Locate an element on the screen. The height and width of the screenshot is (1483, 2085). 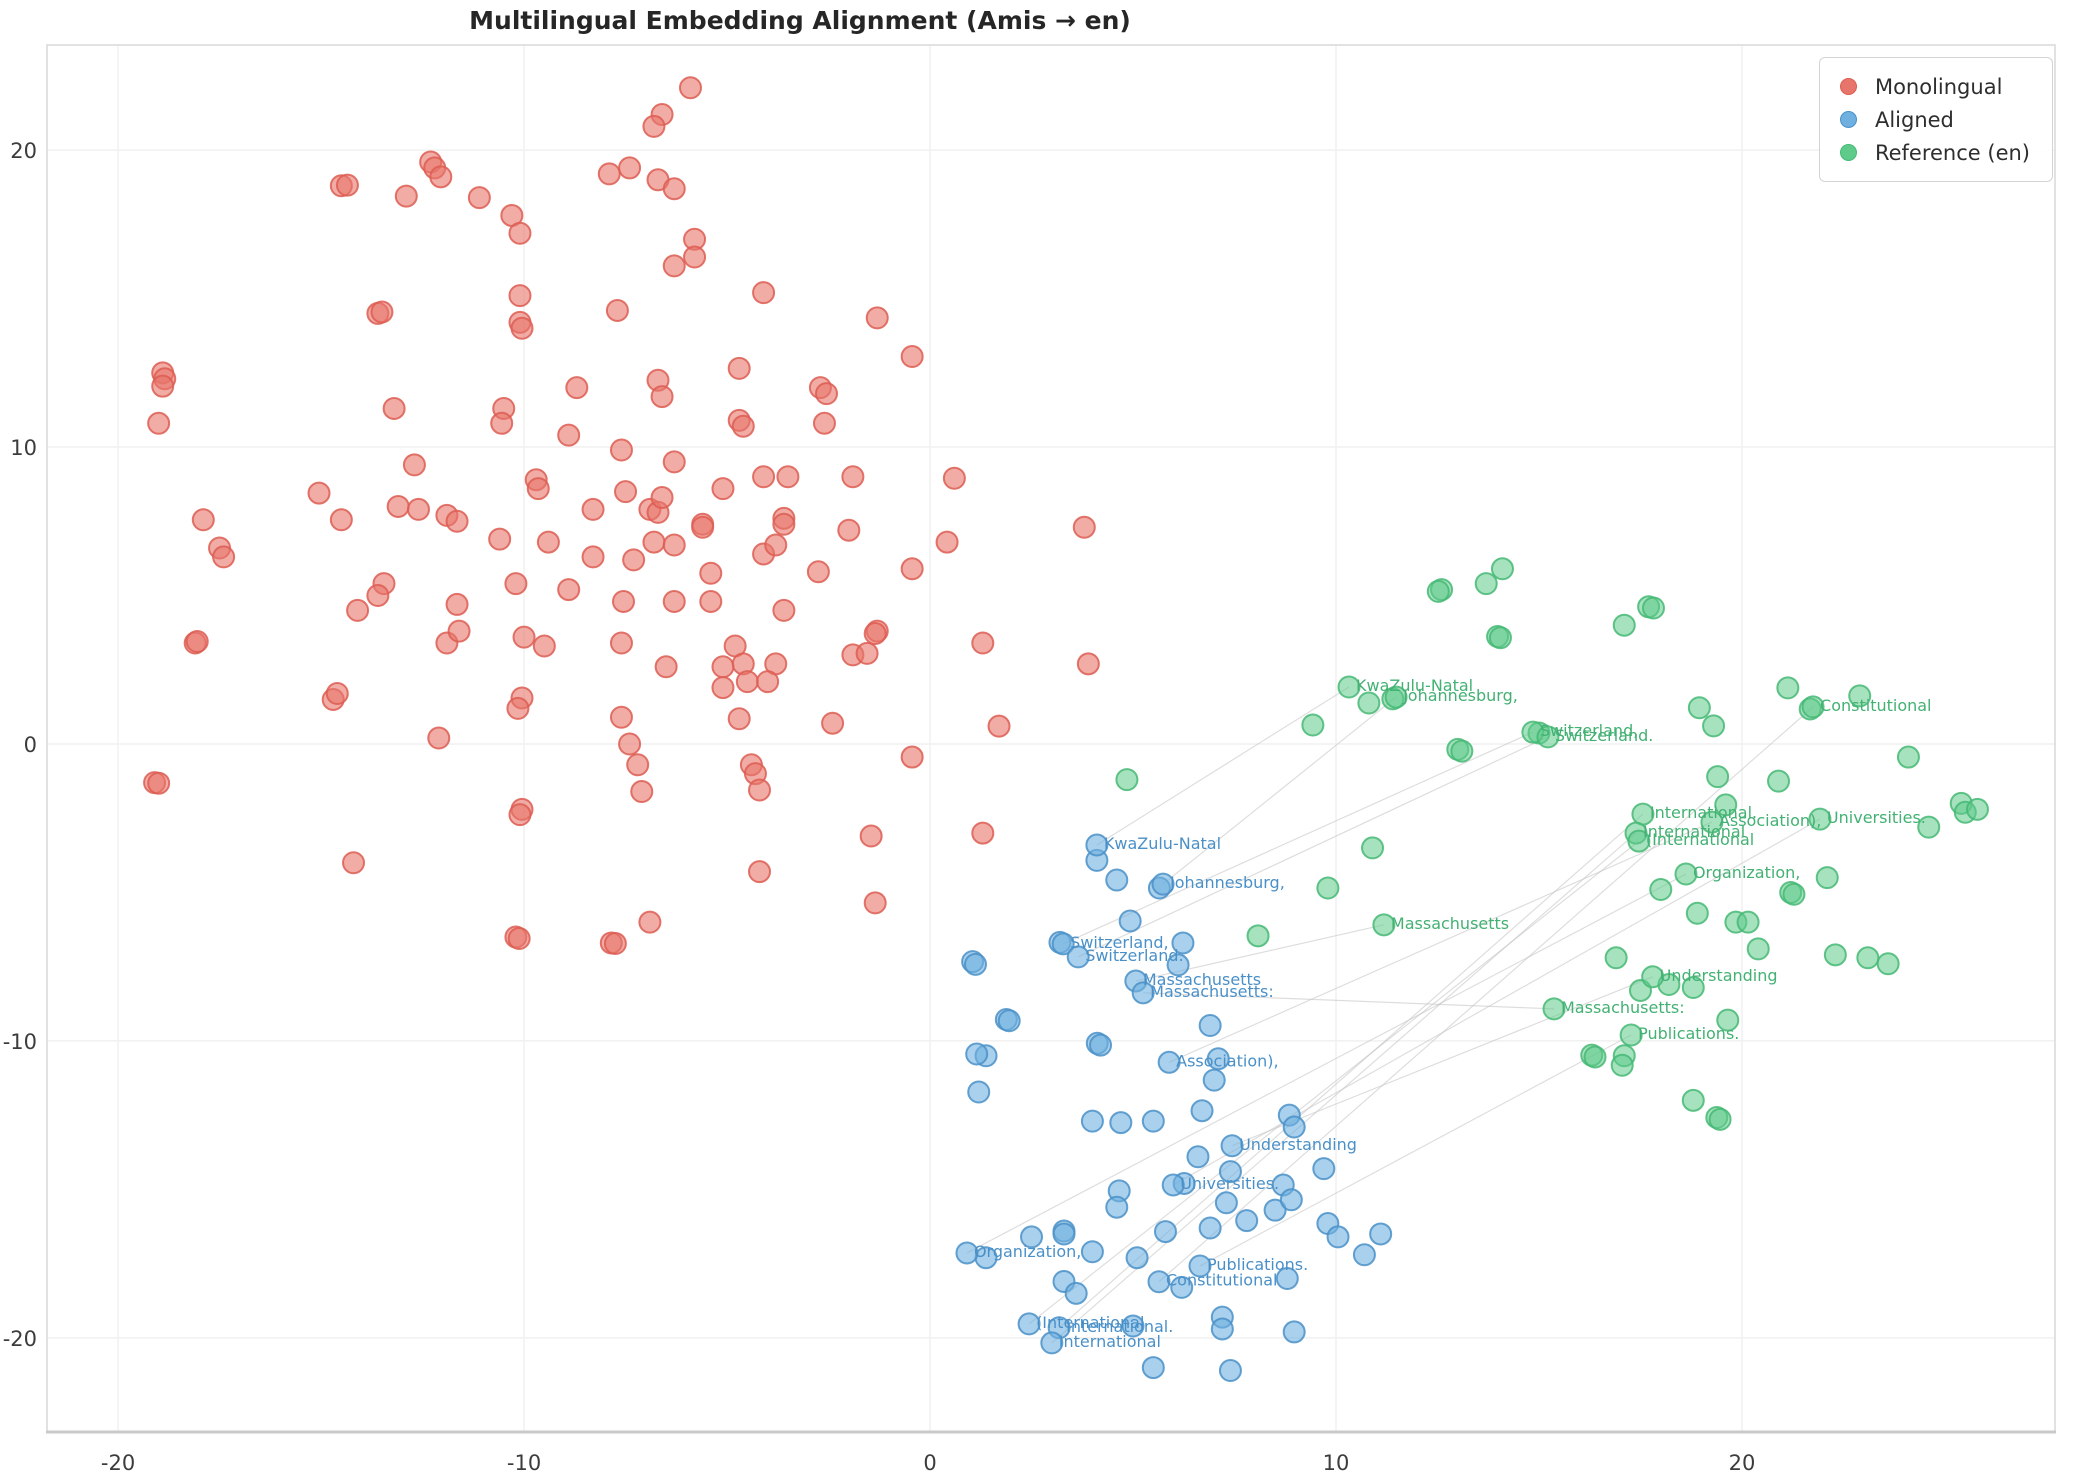
point-label-aligned: (International is located at coordinates (1090, 1322).